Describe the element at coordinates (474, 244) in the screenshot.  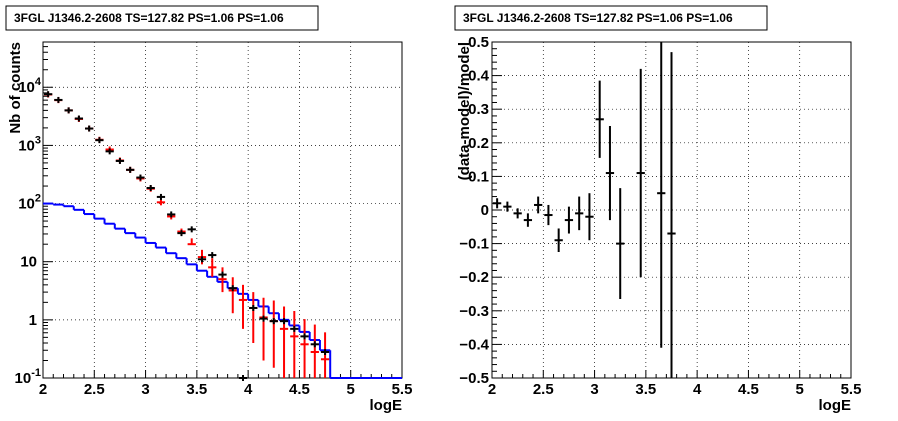
I see `right-y-tick-label: −0.1` at that location.